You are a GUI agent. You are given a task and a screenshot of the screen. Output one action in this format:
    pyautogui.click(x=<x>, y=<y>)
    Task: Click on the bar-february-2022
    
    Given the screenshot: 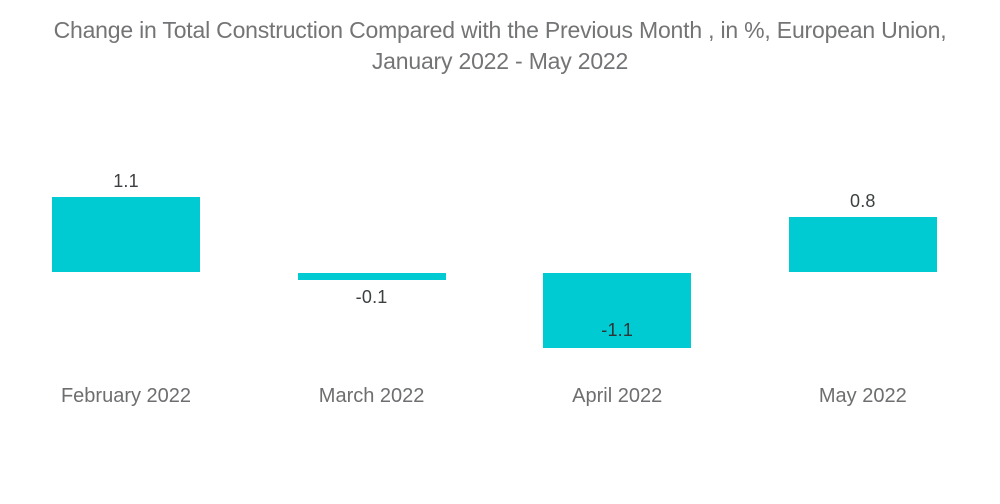 What is the action you would take?
    pyautogui.click(x=126, y=234)
    